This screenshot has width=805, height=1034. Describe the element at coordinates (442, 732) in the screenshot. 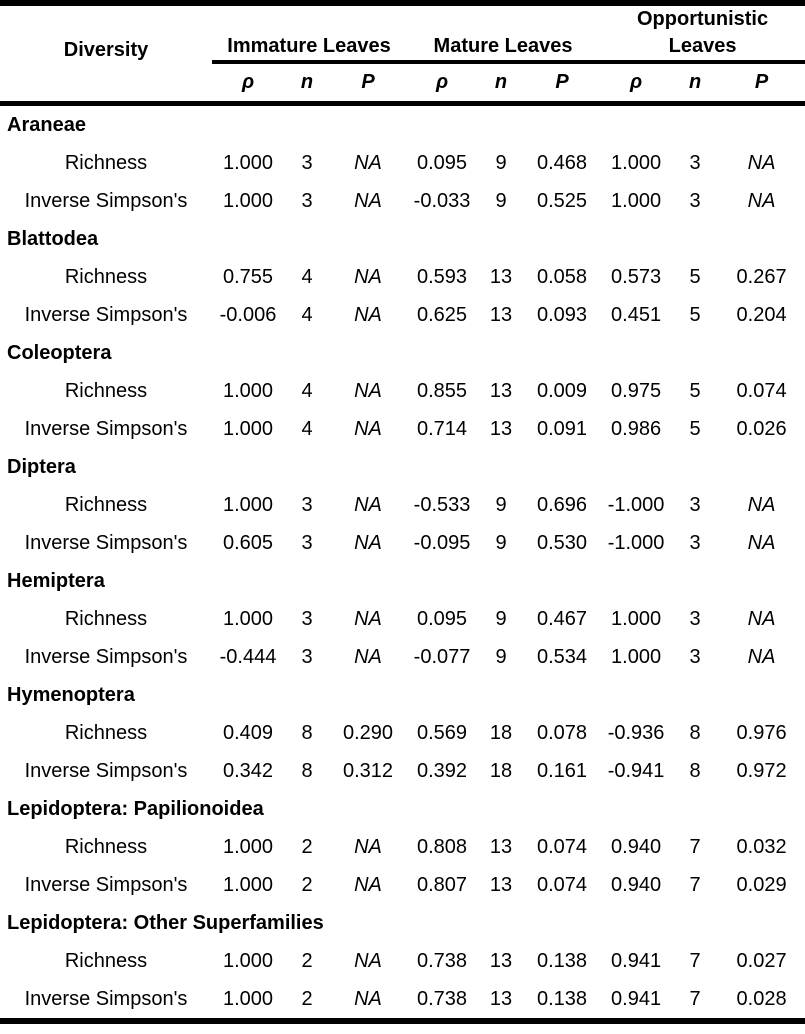

I see `stat-value-cell: 0.569` at that location.